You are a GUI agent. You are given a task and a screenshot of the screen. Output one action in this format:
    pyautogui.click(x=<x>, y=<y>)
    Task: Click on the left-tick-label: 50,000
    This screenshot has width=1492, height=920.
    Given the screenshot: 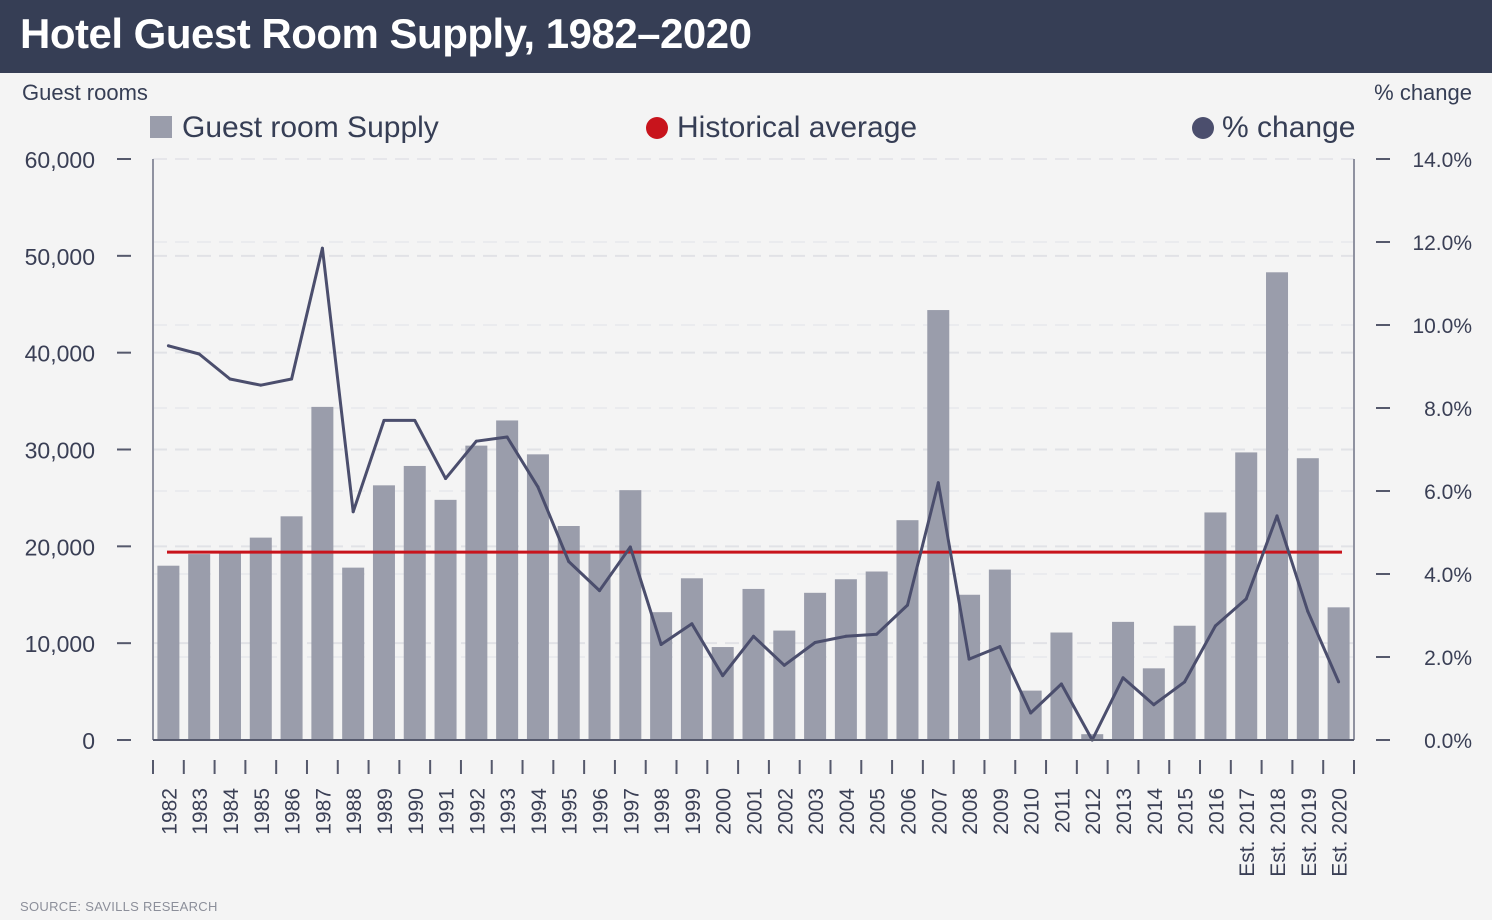 What is the action you would take?
    pyautogui.click(x=60, y=257)
    